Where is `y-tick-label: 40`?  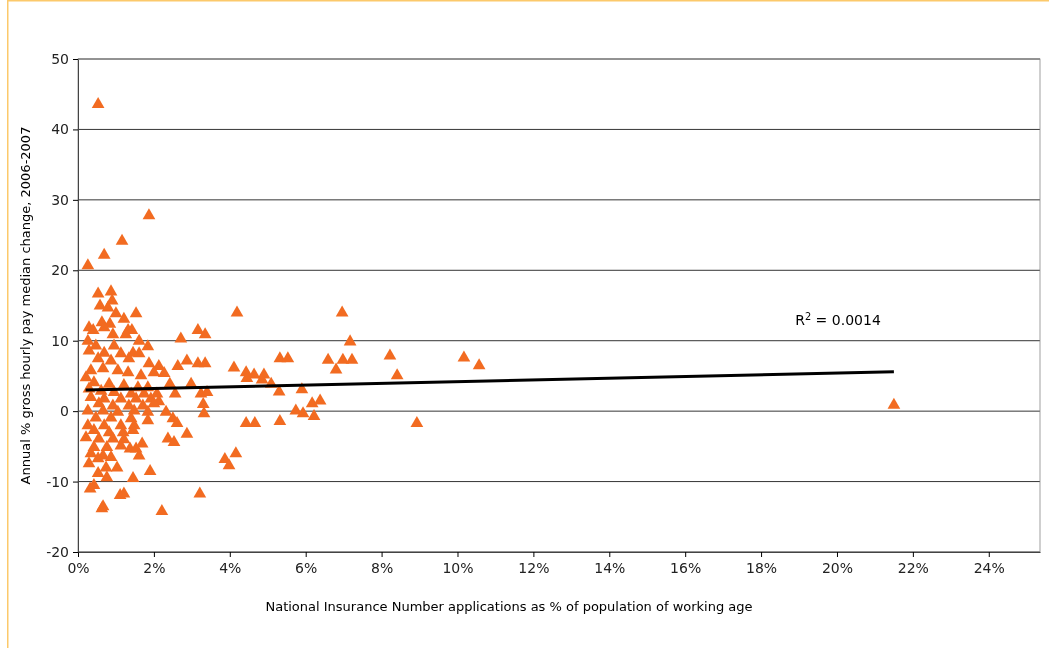 y-tick-label: 40 is located at coordinates (60, 129).